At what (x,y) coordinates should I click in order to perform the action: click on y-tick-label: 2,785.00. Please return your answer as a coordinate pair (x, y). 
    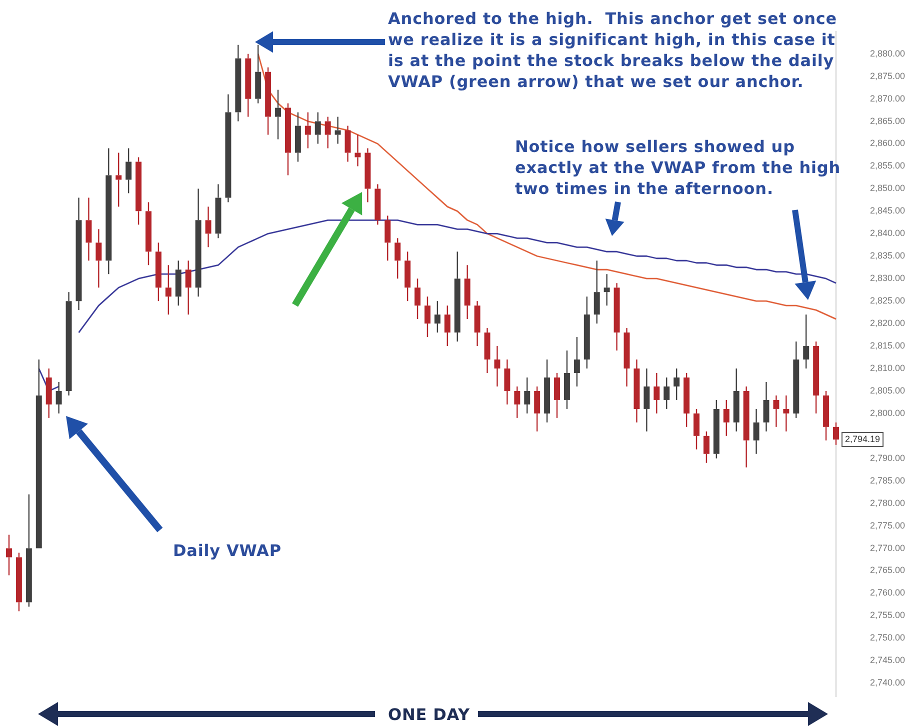
    Looking at the image, I should click on (888, 480).